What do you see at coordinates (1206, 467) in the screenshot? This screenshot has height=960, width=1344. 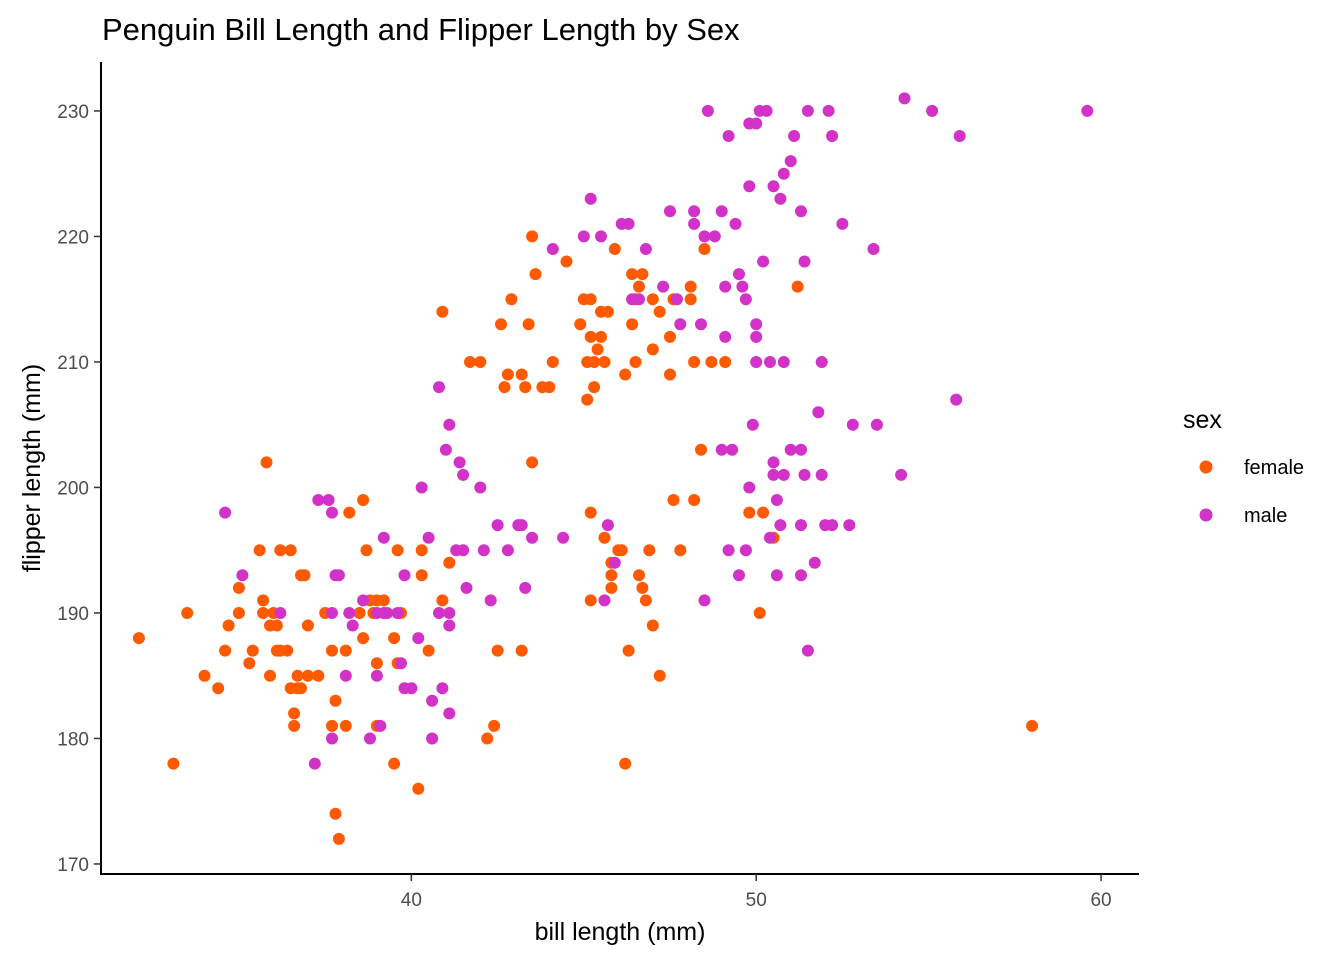 I see `legend-key-female` at bounding box center [1206, 467].